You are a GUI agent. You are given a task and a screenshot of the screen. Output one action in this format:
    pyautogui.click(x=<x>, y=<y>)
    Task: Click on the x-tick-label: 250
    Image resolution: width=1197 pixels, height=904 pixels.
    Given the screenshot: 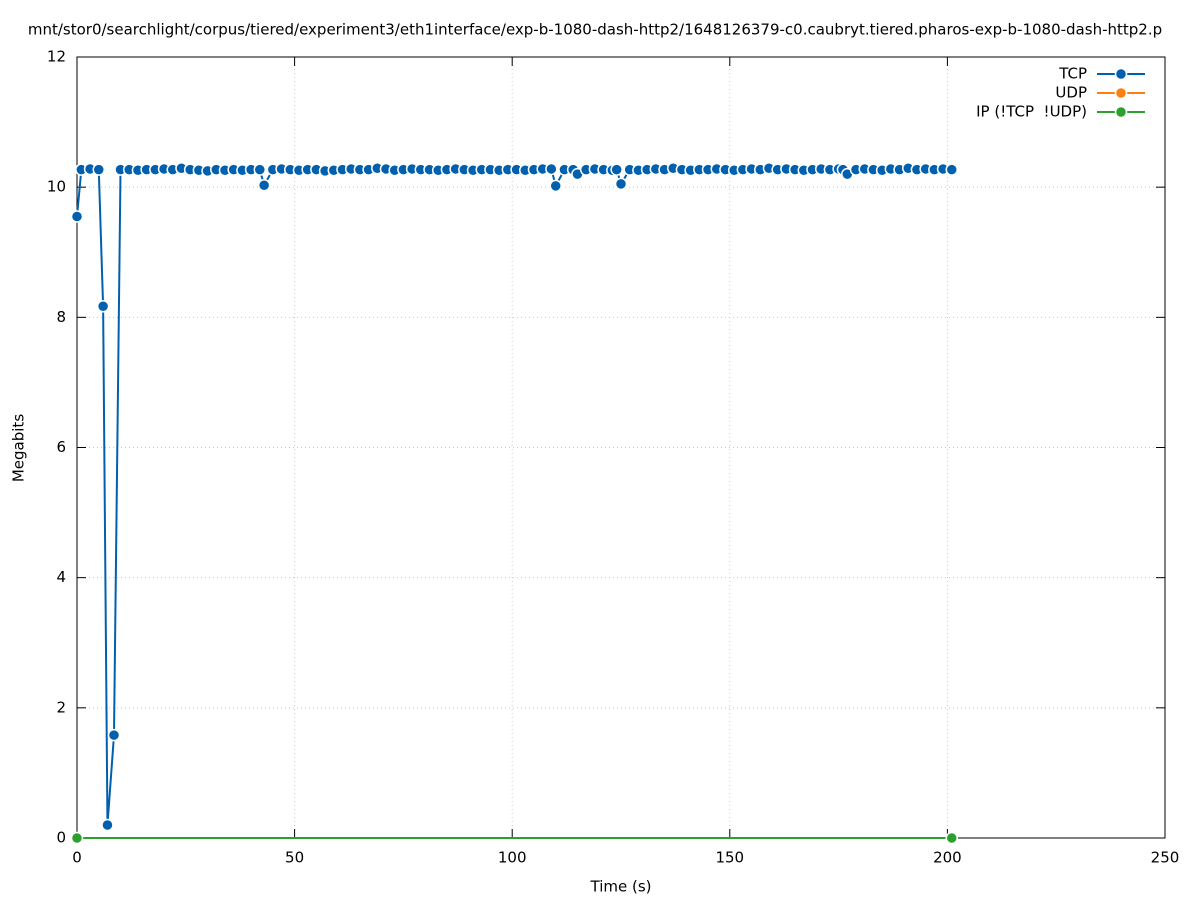 What is the action you would take?
    pyautogui.click(x=1165, y=858)
    